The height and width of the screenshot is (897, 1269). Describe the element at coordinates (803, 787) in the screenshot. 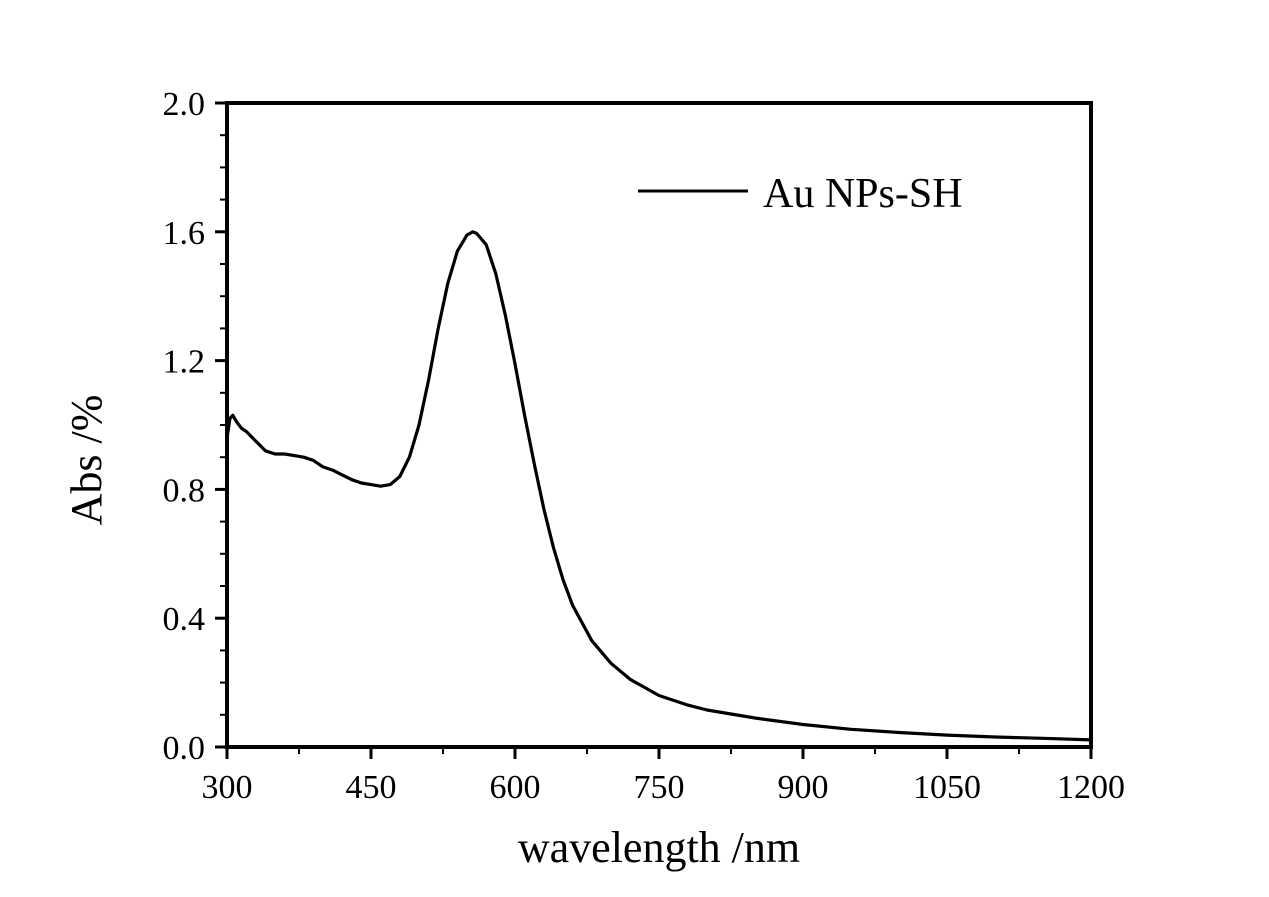

I see `x-tick-label: 900` at that location.